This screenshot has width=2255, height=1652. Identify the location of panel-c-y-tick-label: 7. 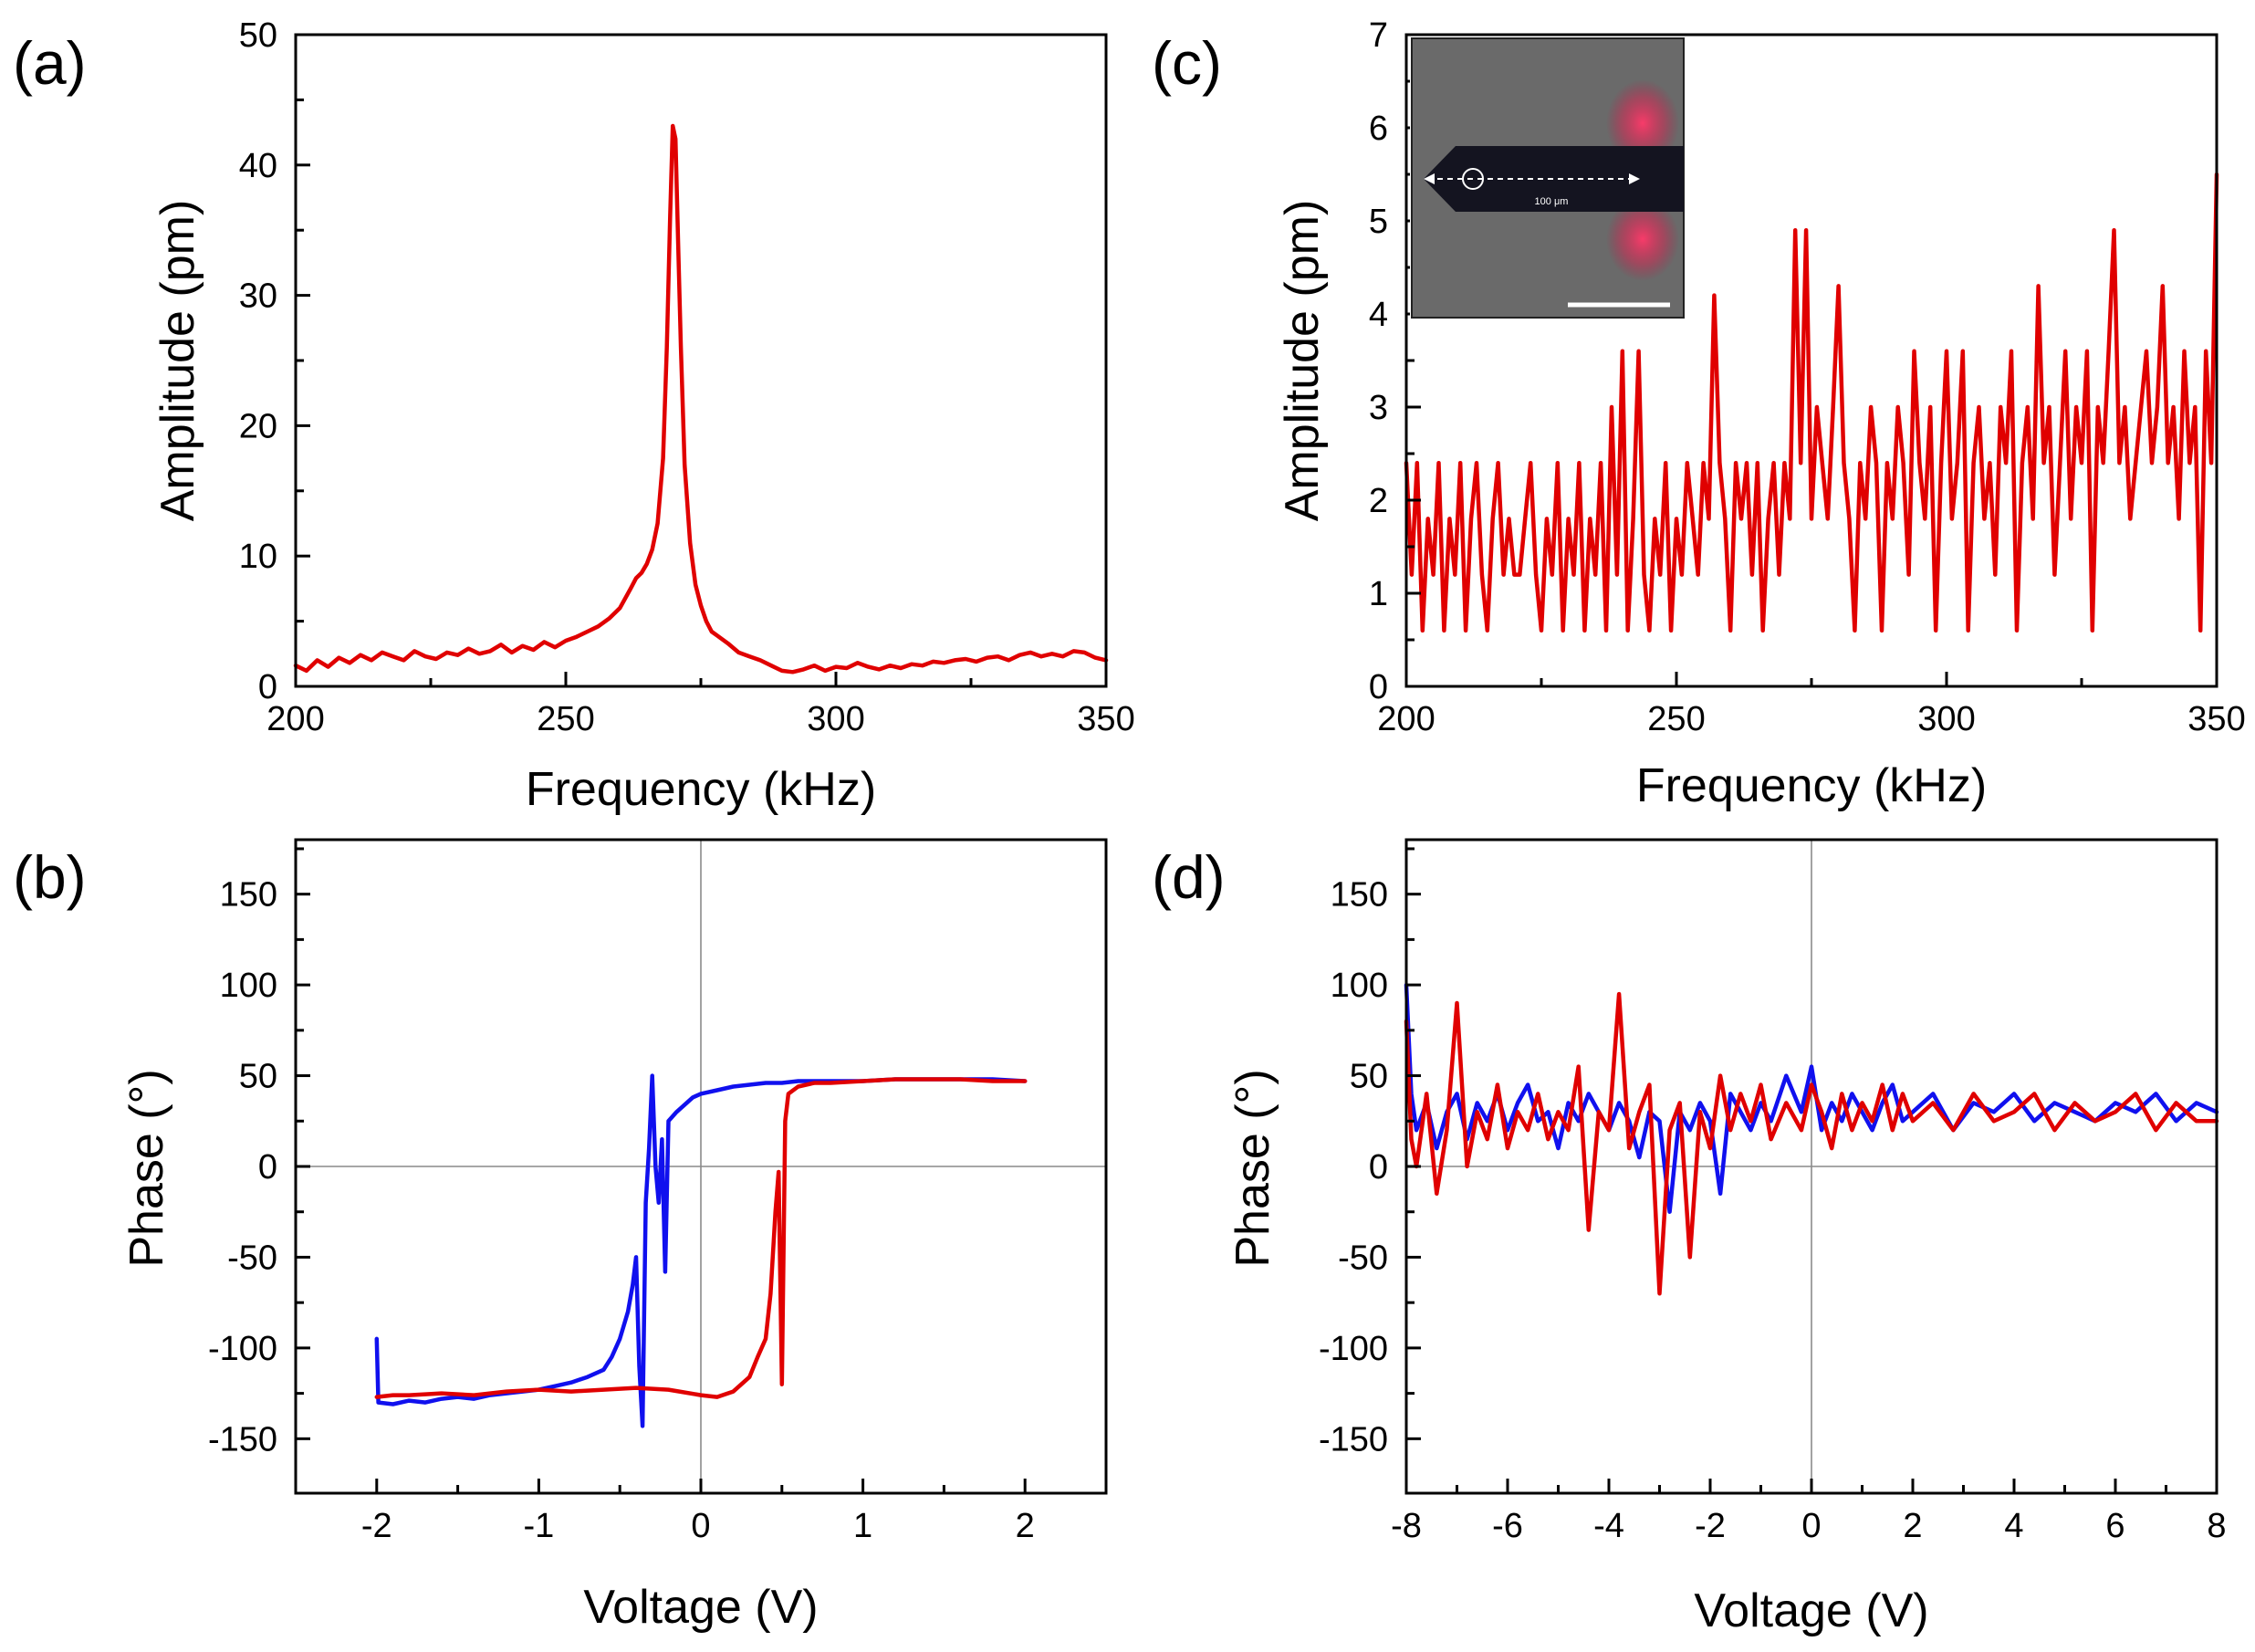
(1378, 35).